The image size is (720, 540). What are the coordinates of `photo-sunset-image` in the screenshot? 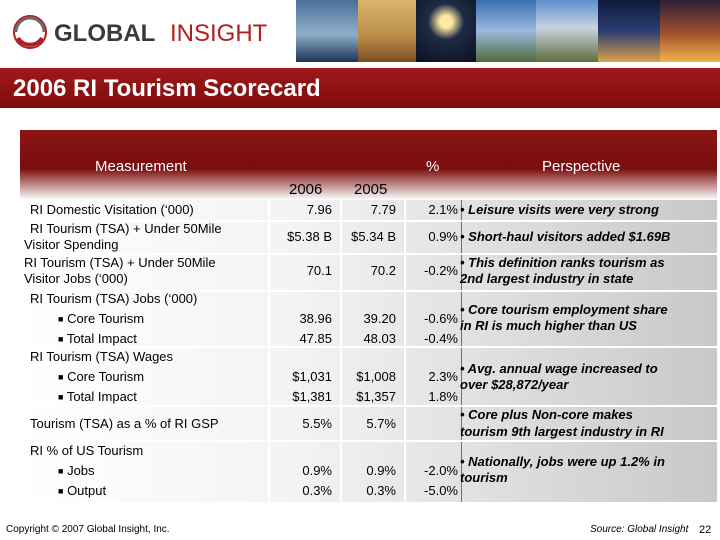 It's located at (690, 31).